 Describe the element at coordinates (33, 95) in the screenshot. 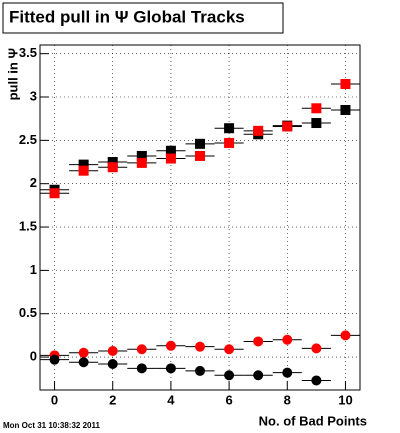

I see `y-tick-label: 3` at that location.